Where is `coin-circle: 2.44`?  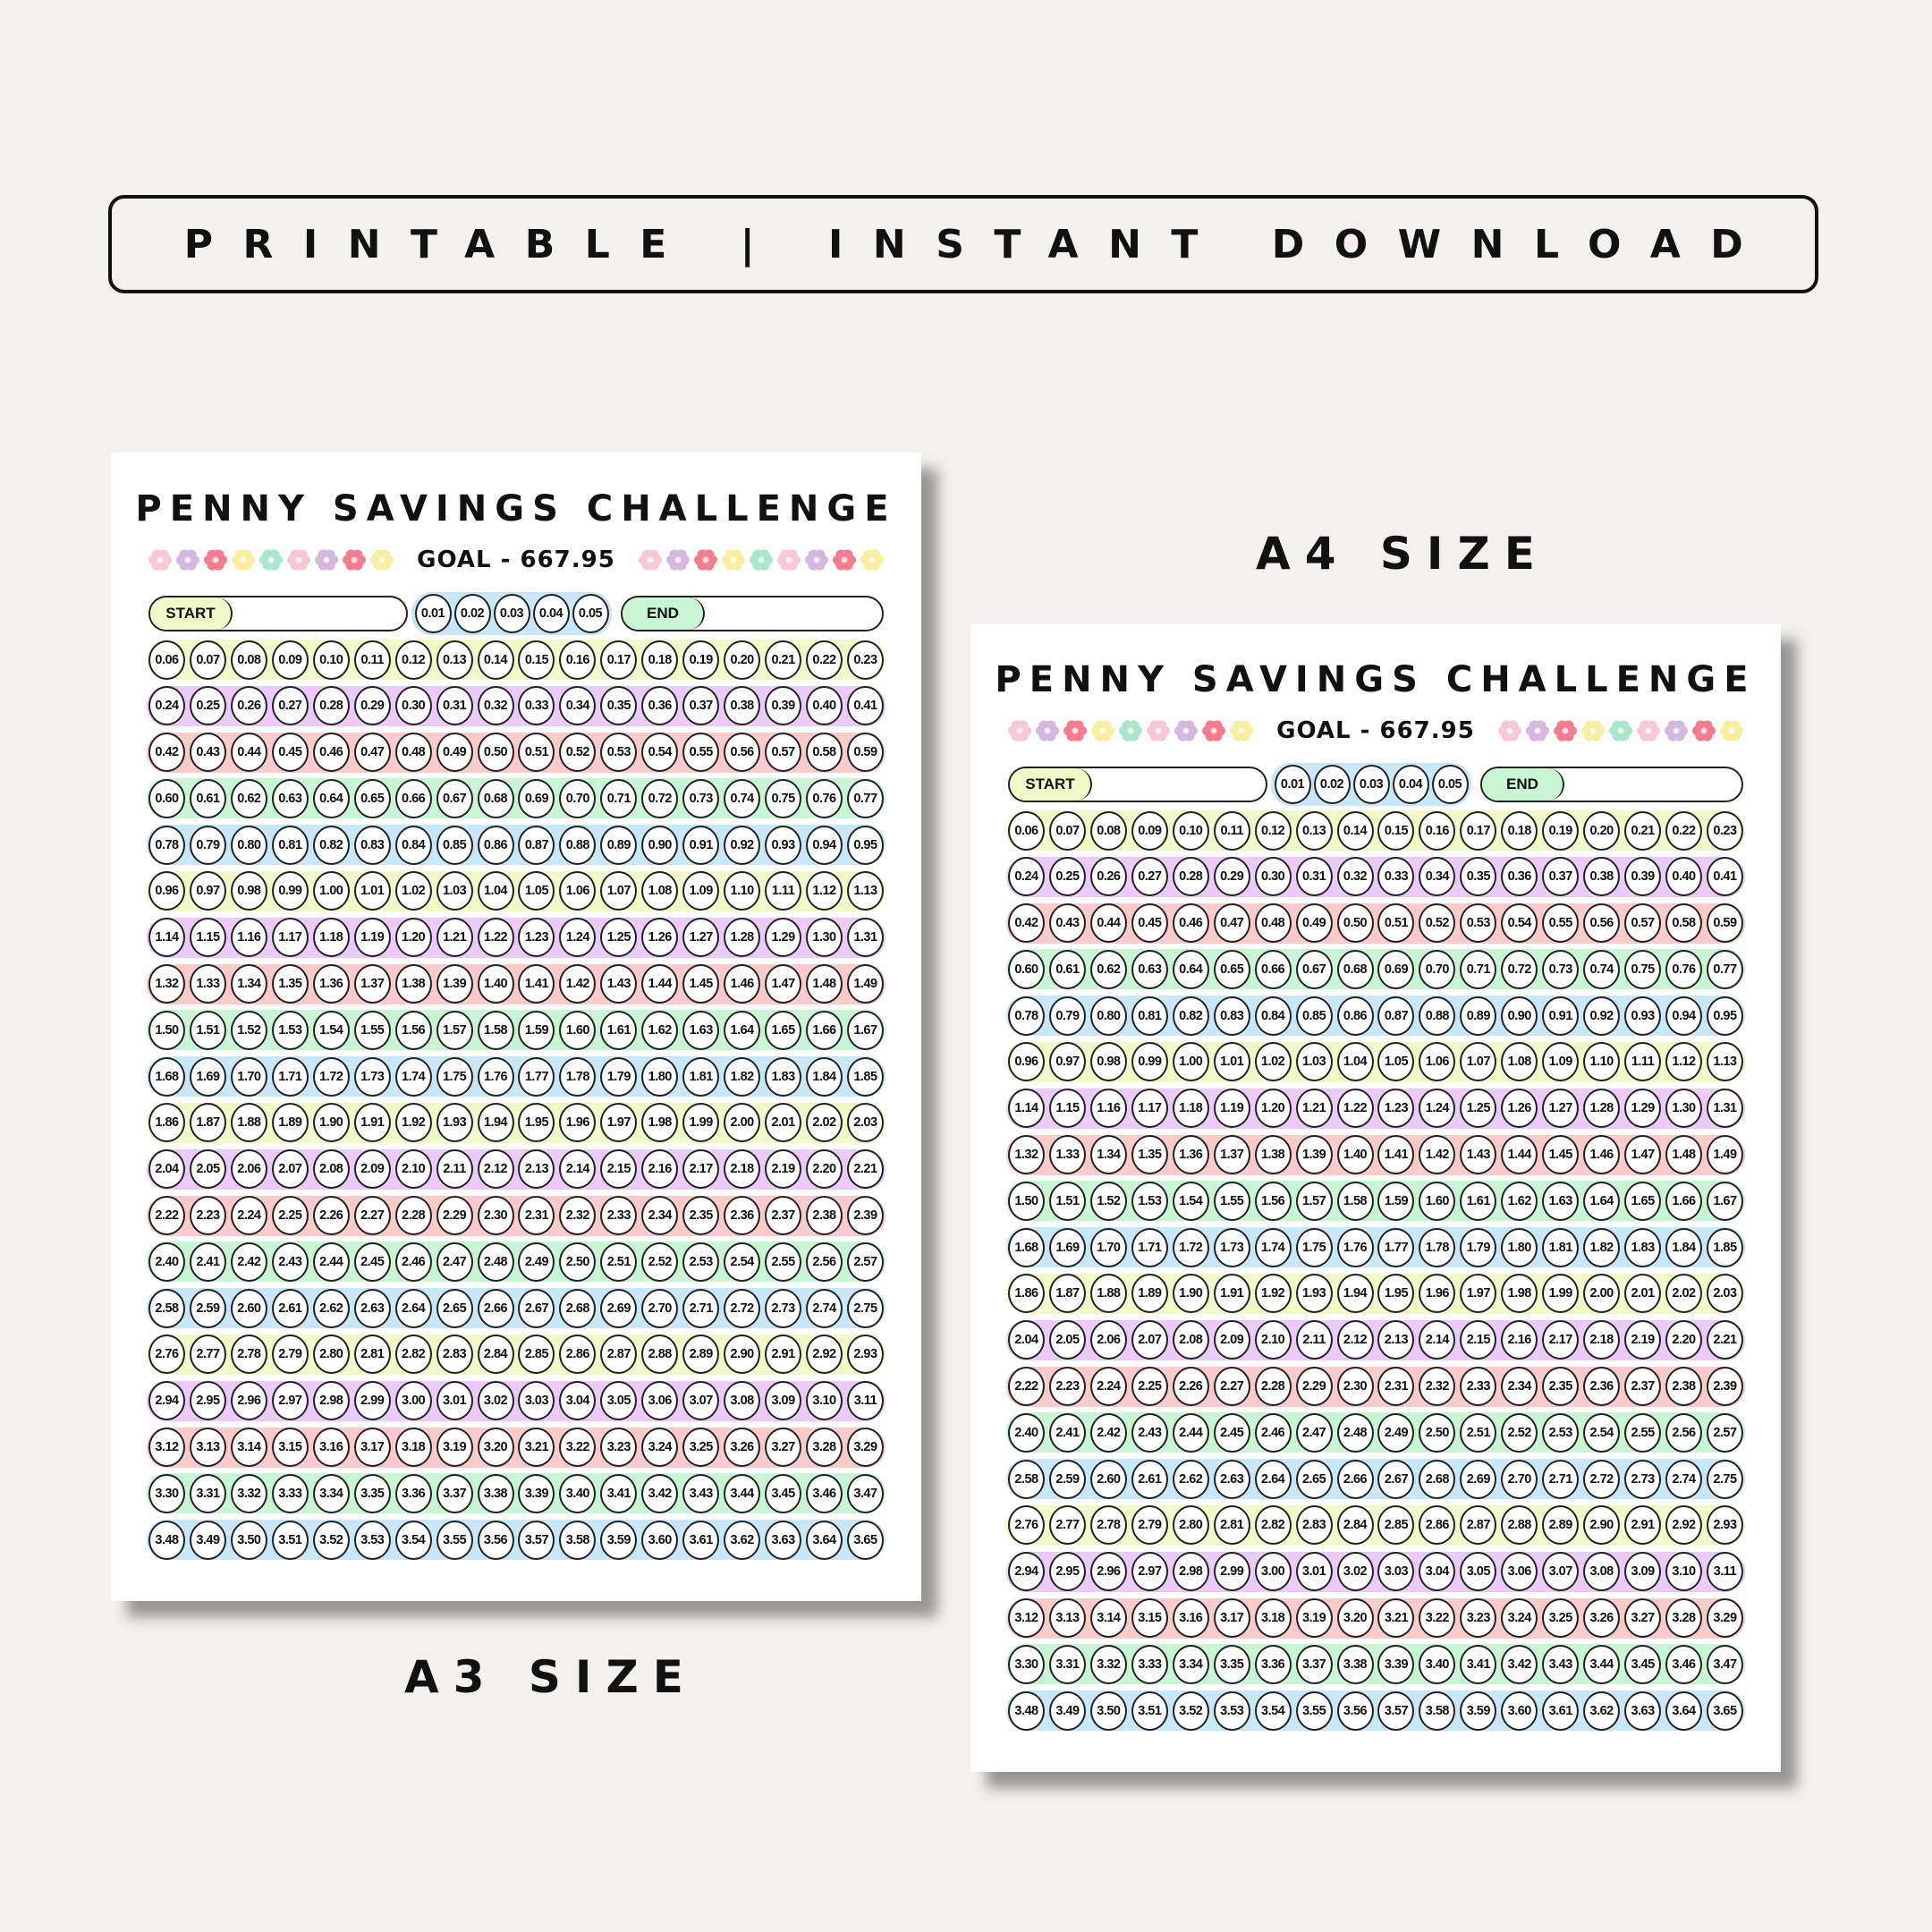 coin-circle: 2.44 is located at coordinates (1190, 1432).